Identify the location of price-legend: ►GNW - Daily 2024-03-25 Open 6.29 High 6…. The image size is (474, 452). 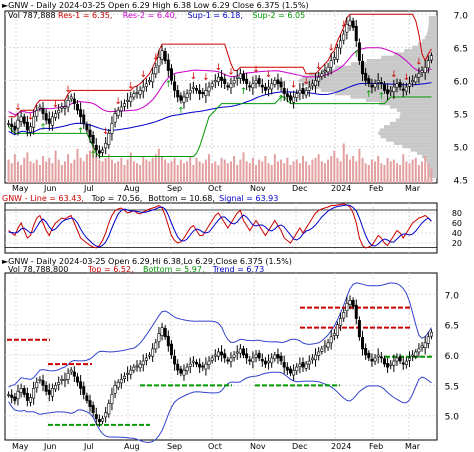
(155, 10).